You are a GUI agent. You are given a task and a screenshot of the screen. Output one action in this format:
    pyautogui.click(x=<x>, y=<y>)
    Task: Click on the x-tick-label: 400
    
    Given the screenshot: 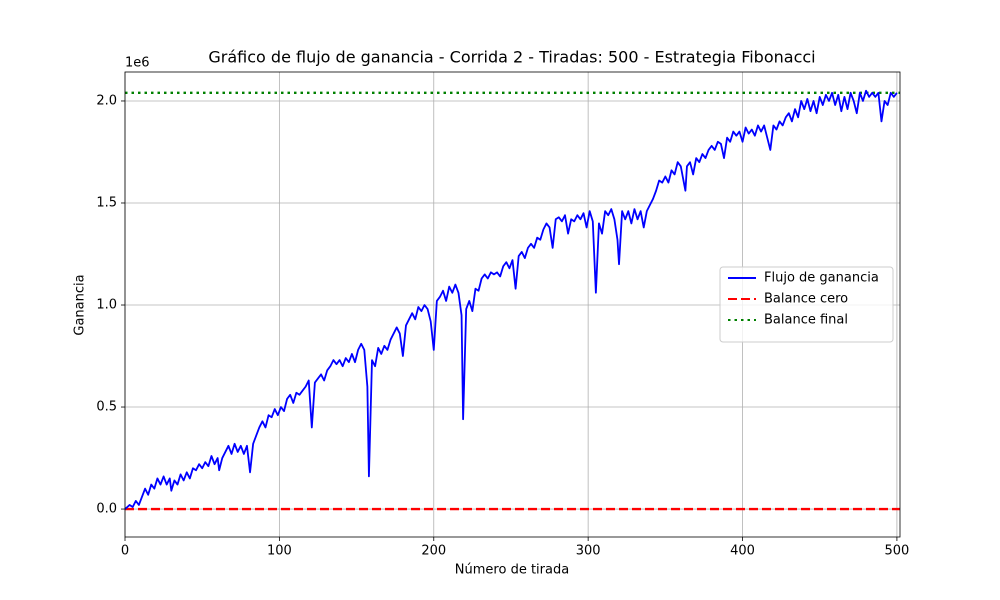 What is the action you would take?
    pyautogui.click(x=742, y=551)
    